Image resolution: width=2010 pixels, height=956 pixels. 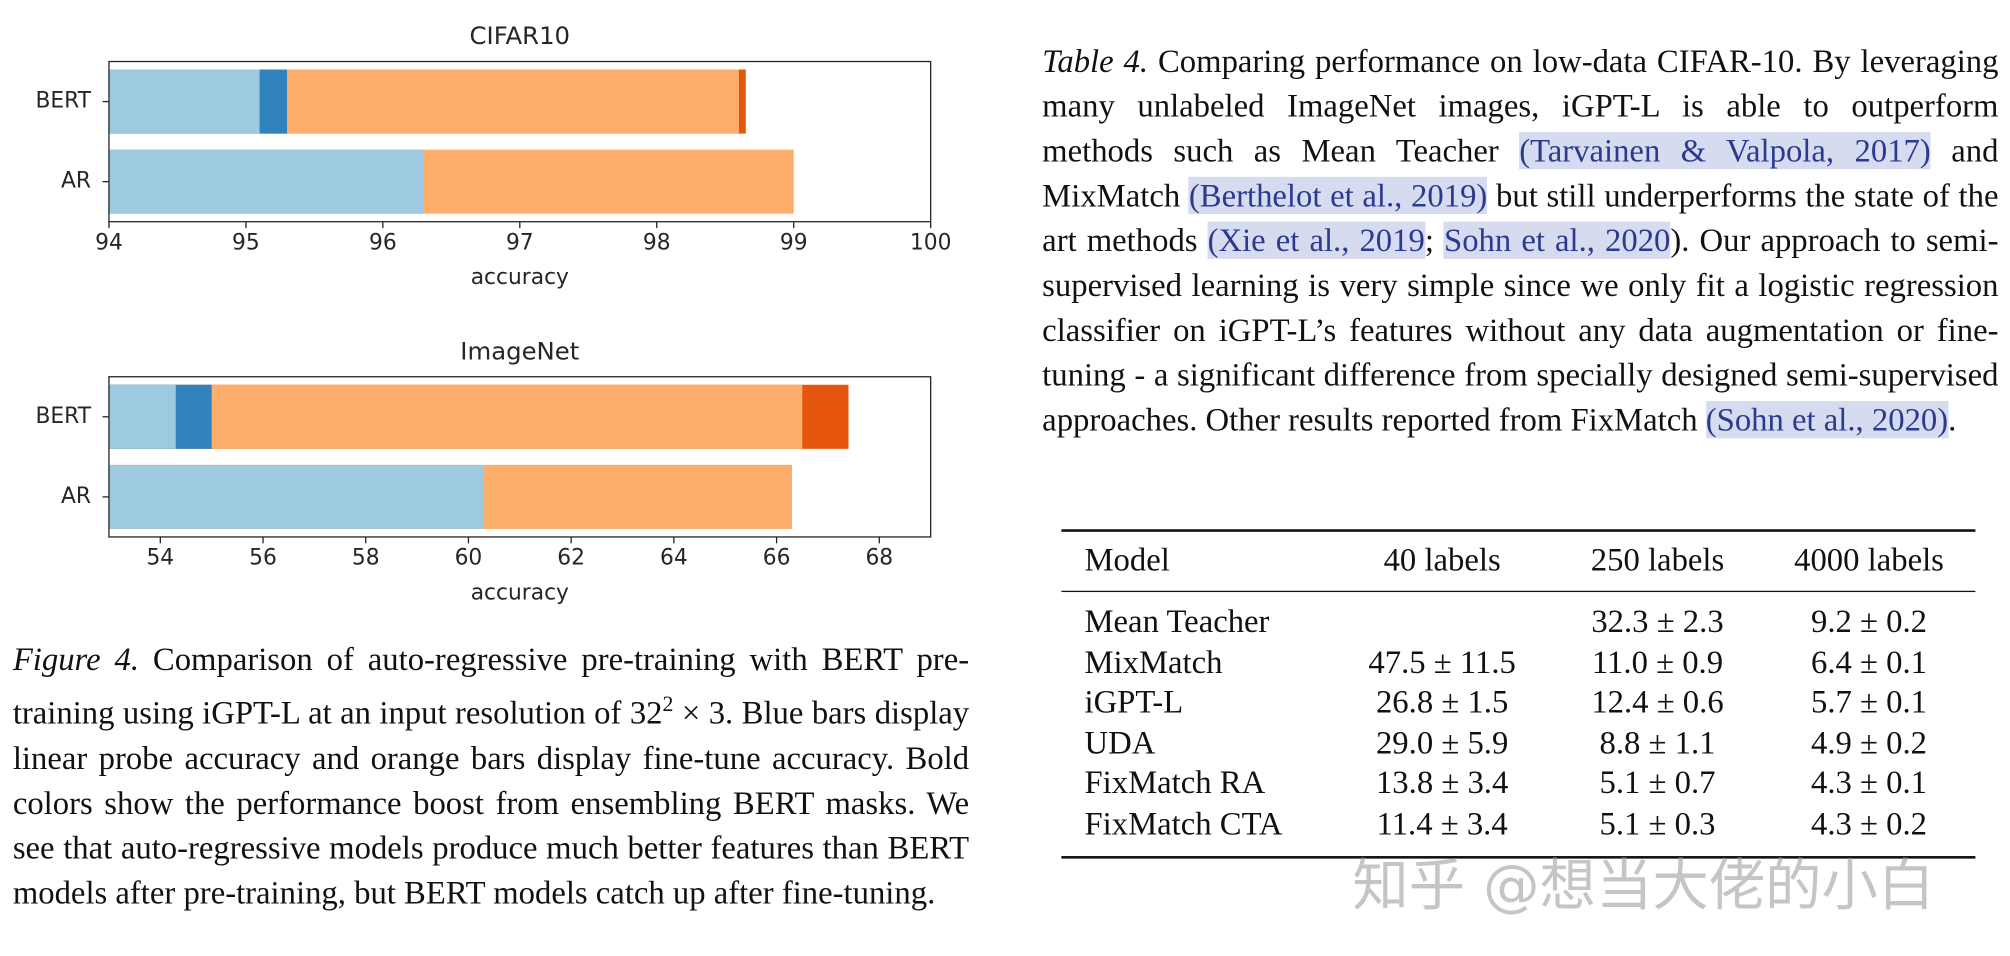 I want to click on table-cell: 5.7 ± 0.1, so click(x=1869, y=702).